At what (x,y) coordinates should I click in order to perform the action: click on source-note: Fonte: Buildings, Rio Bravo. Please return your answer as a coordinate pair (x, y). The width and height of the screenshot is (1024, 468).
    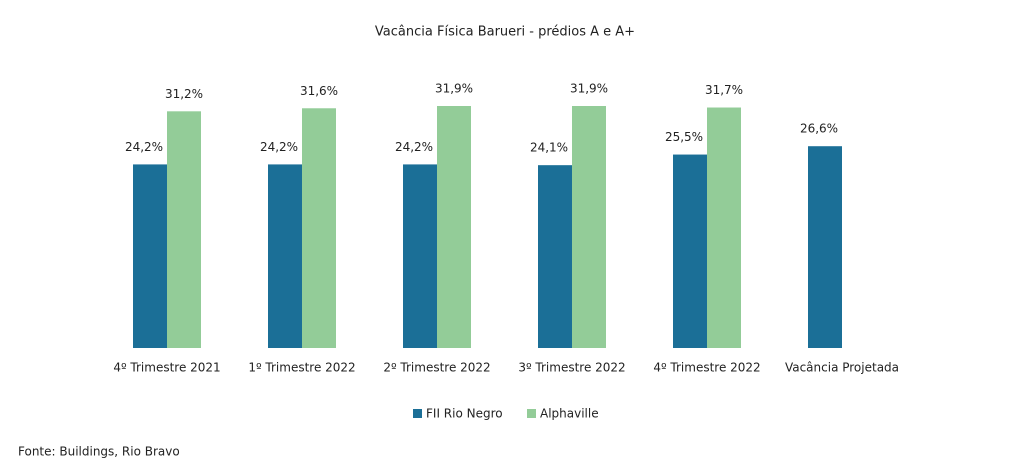
    Looking at the image, I should click on (99, 452).